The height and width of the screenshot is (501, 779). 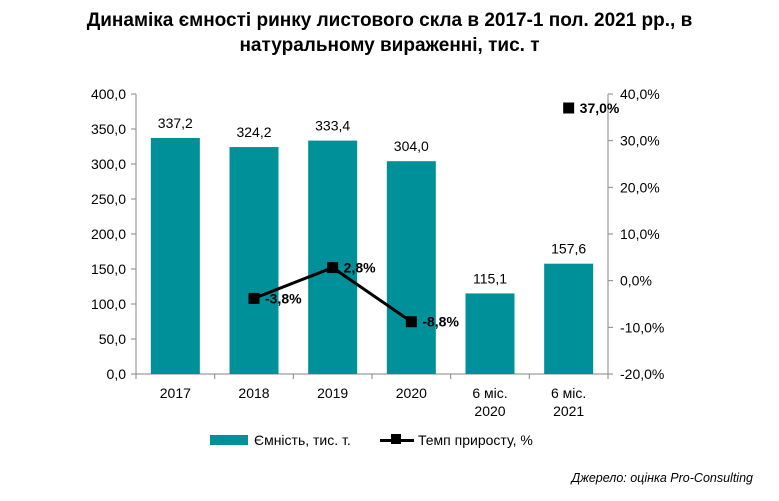 What do you see at coordinates (108, 199) in the screenshot?
I see `y-left-tick-label: 250,0` at bounding box center [108, 199].